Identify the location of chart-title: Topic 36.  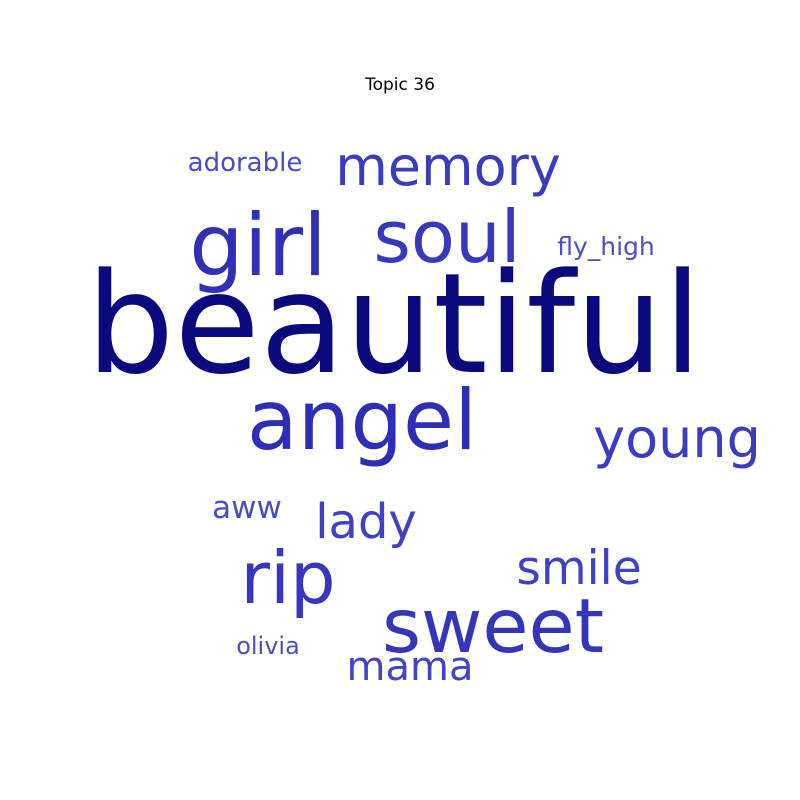
(400, 85).